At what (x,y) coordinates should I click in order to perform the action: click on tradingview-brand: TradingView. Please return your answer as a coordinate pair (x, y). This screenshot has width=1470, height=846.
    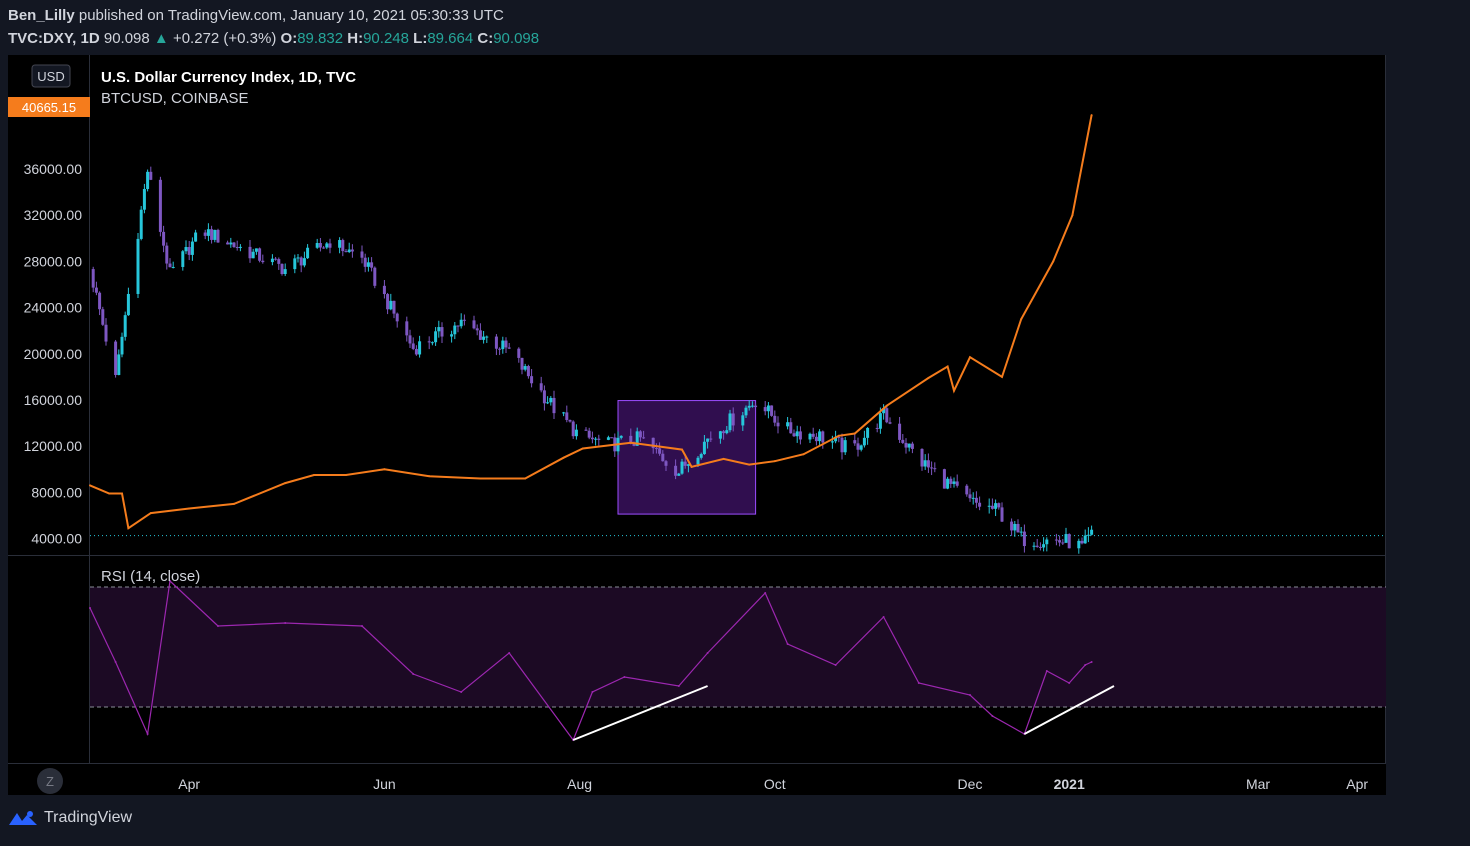
    Looking at the image, I should click on (70, 818).